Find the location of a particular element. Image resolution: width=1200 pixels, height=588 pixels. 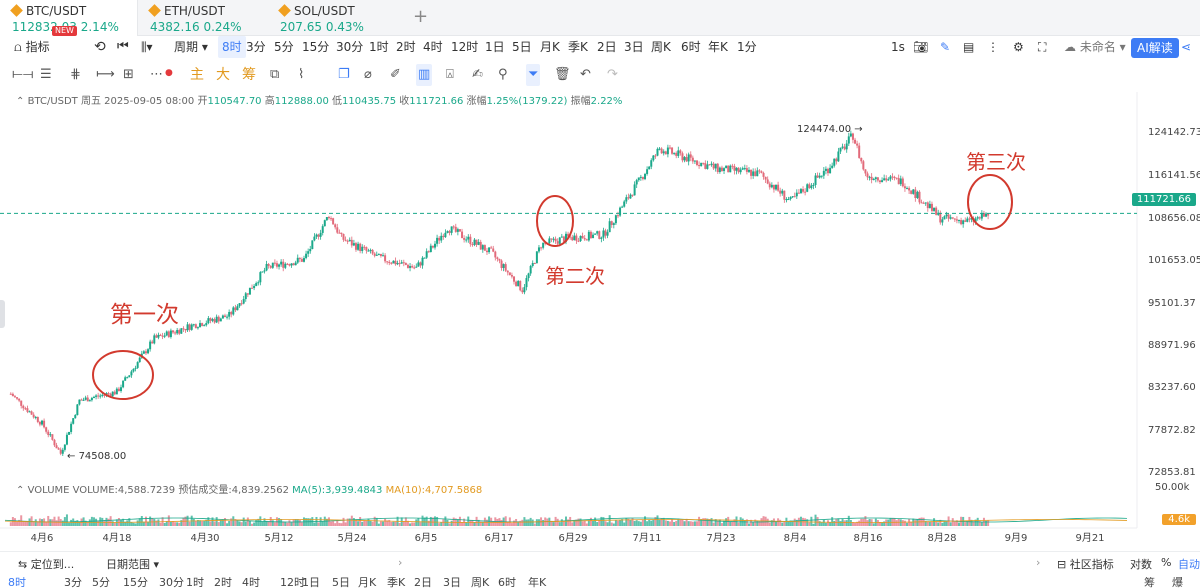

chart-type-icon: ⫼▾ is located at coordinates (147, 47).